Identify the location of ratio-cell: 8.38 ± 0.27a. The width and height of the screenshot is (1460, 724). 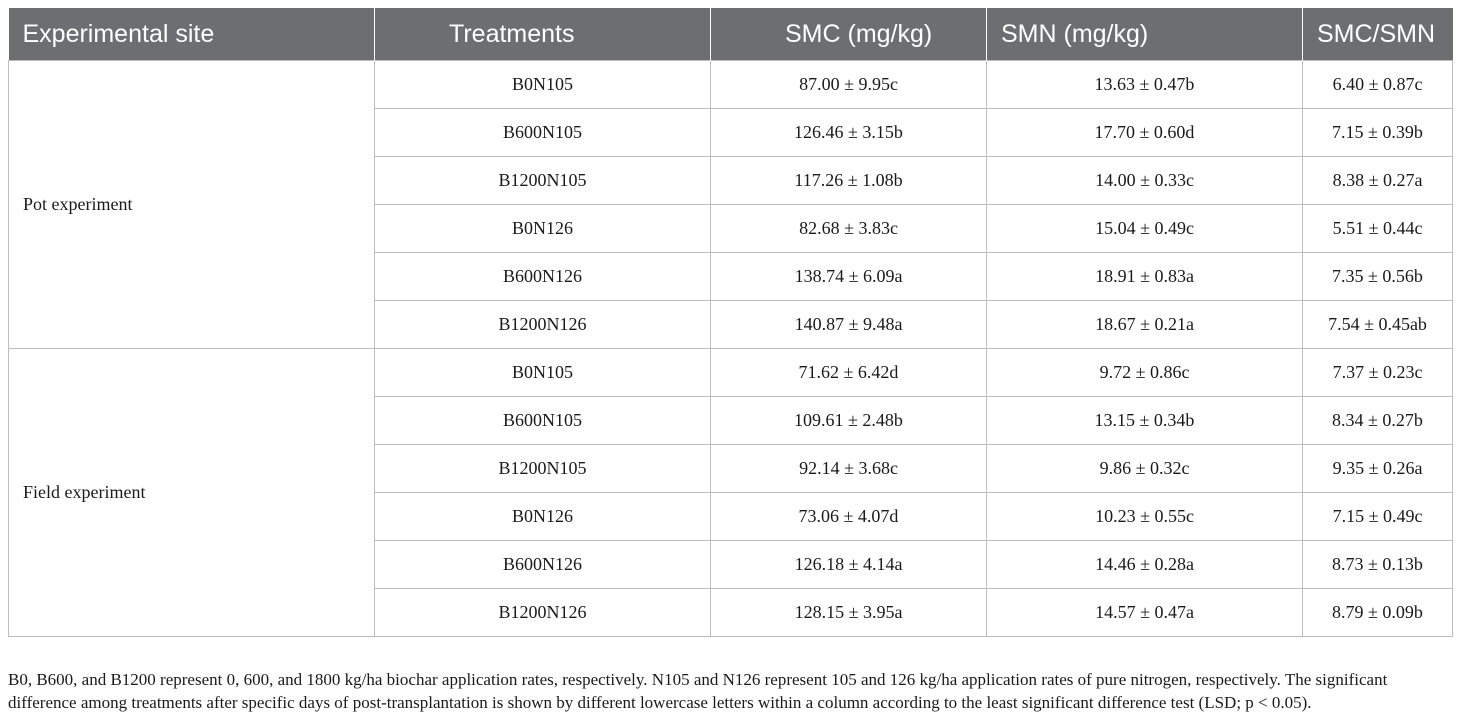
(1377, 180).